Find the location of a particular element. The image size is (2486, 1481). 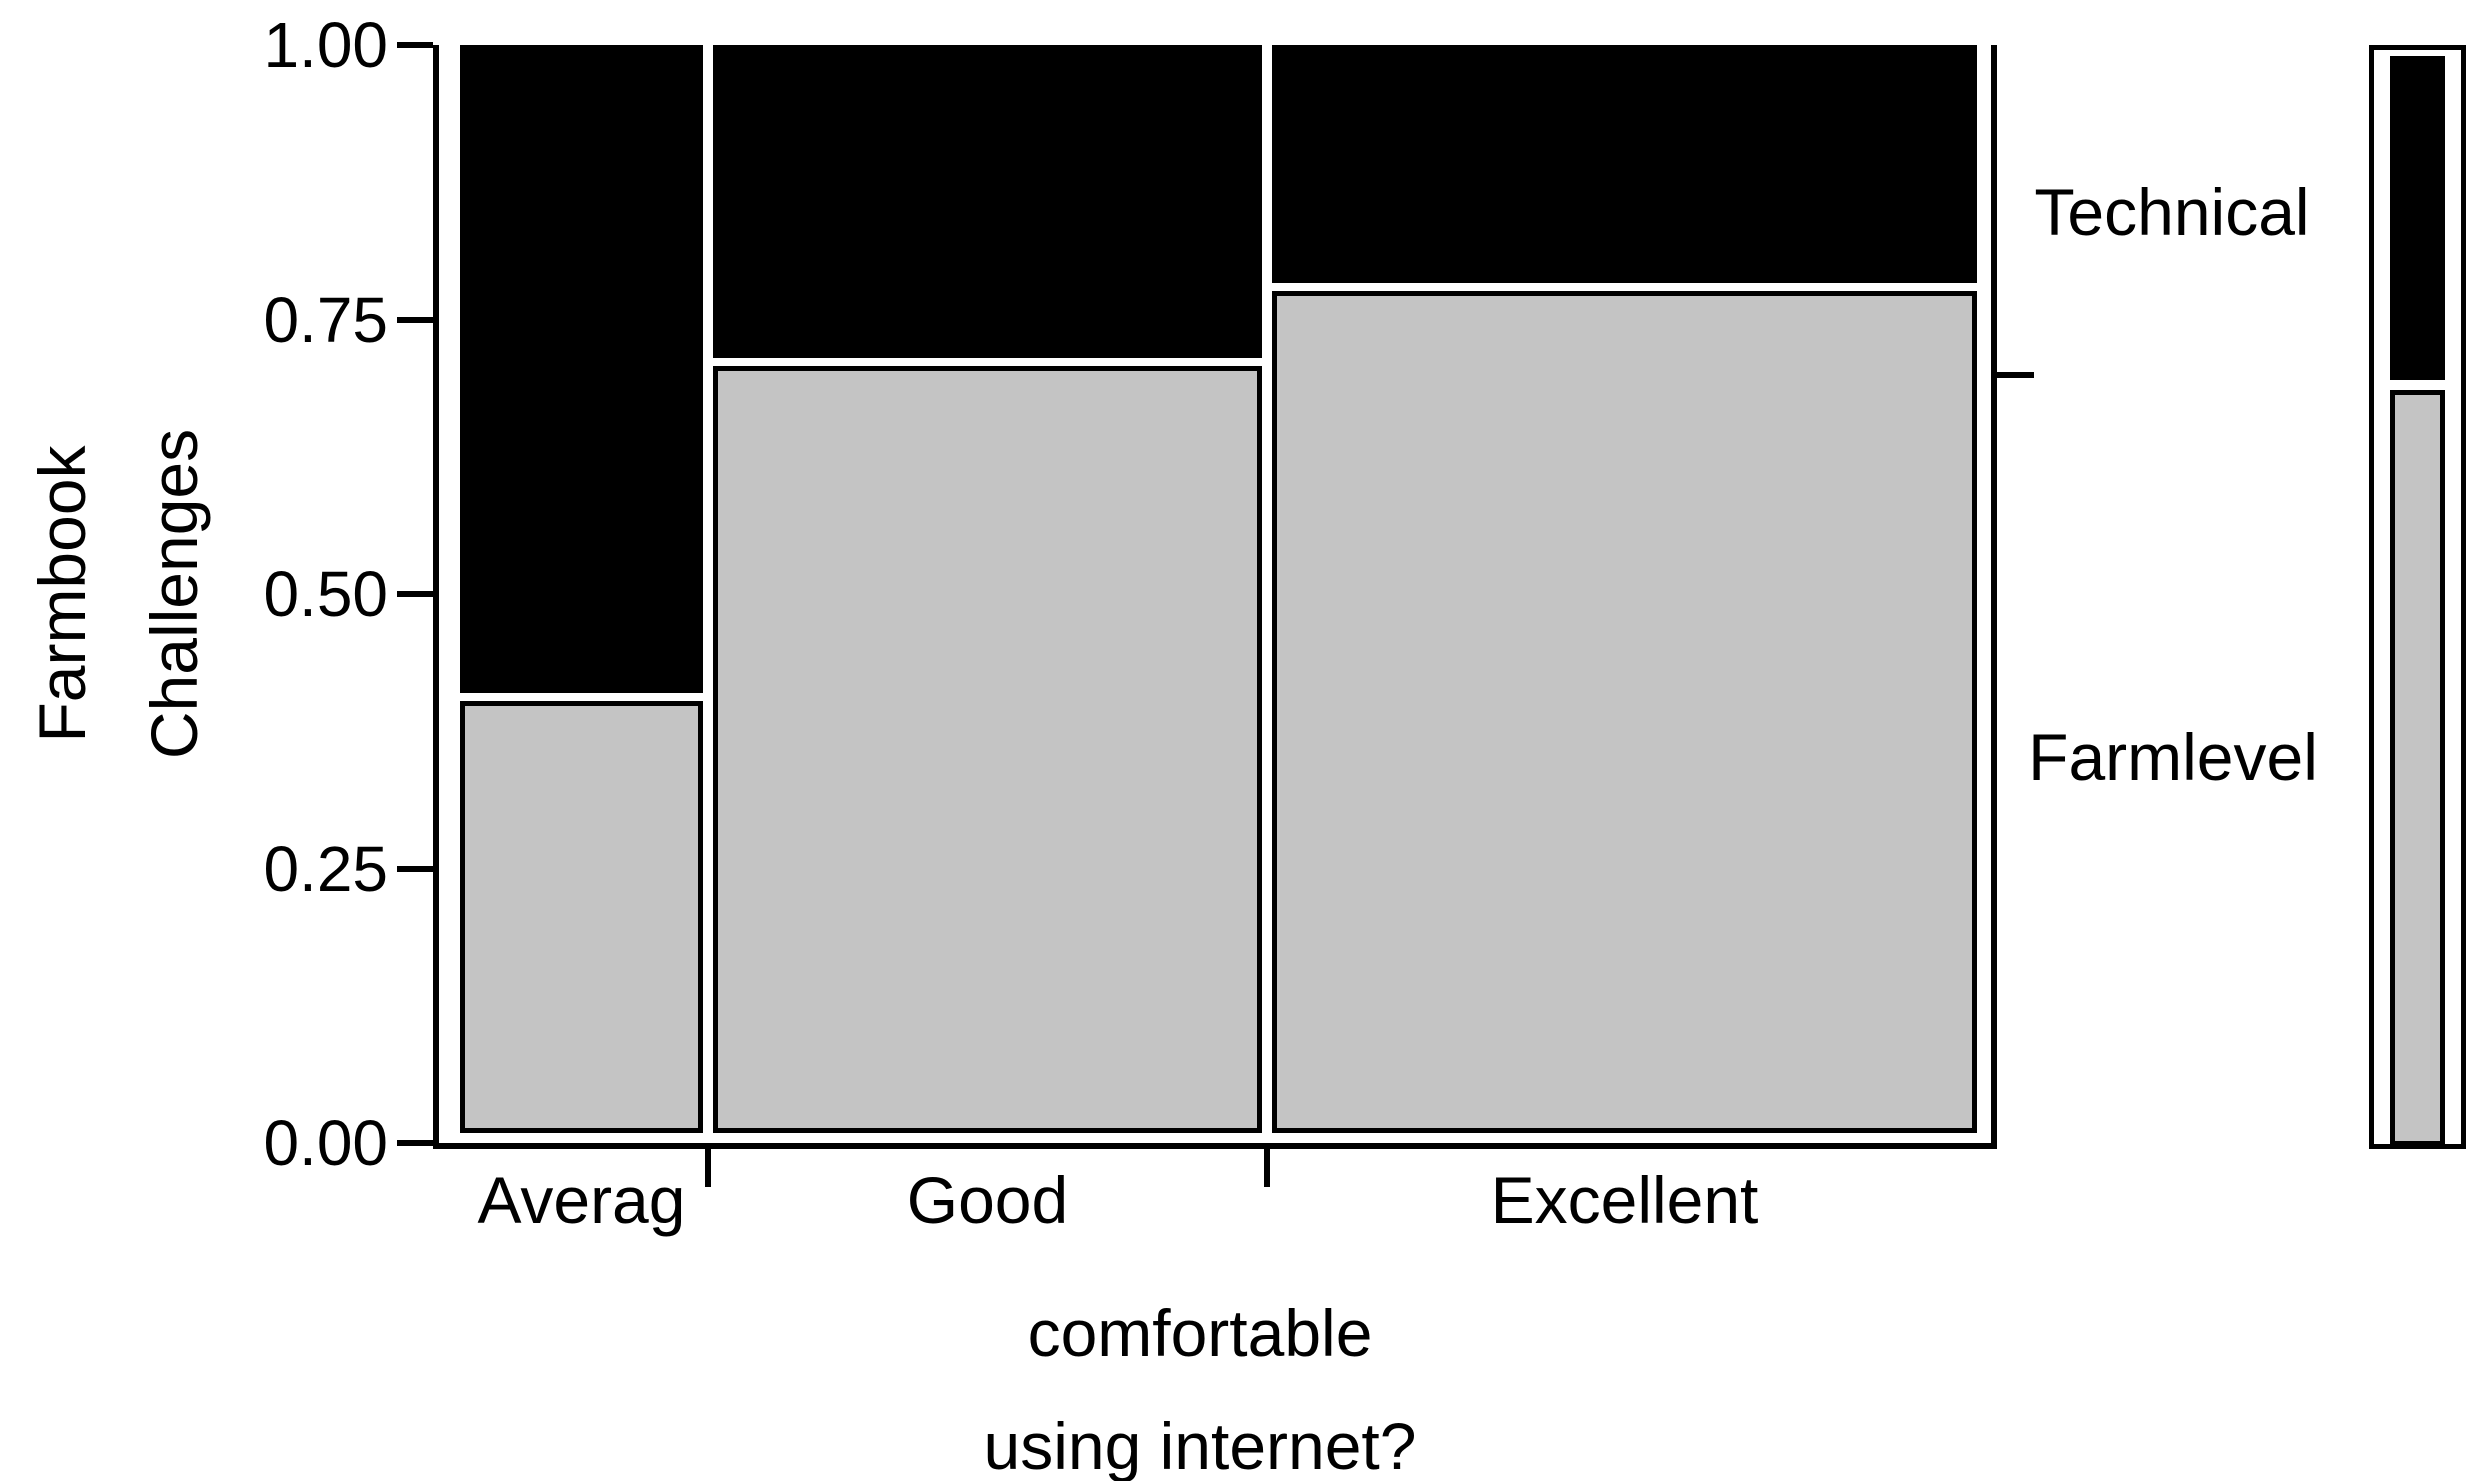

tile-farmlevel-good is located at coordinates (987, 749).